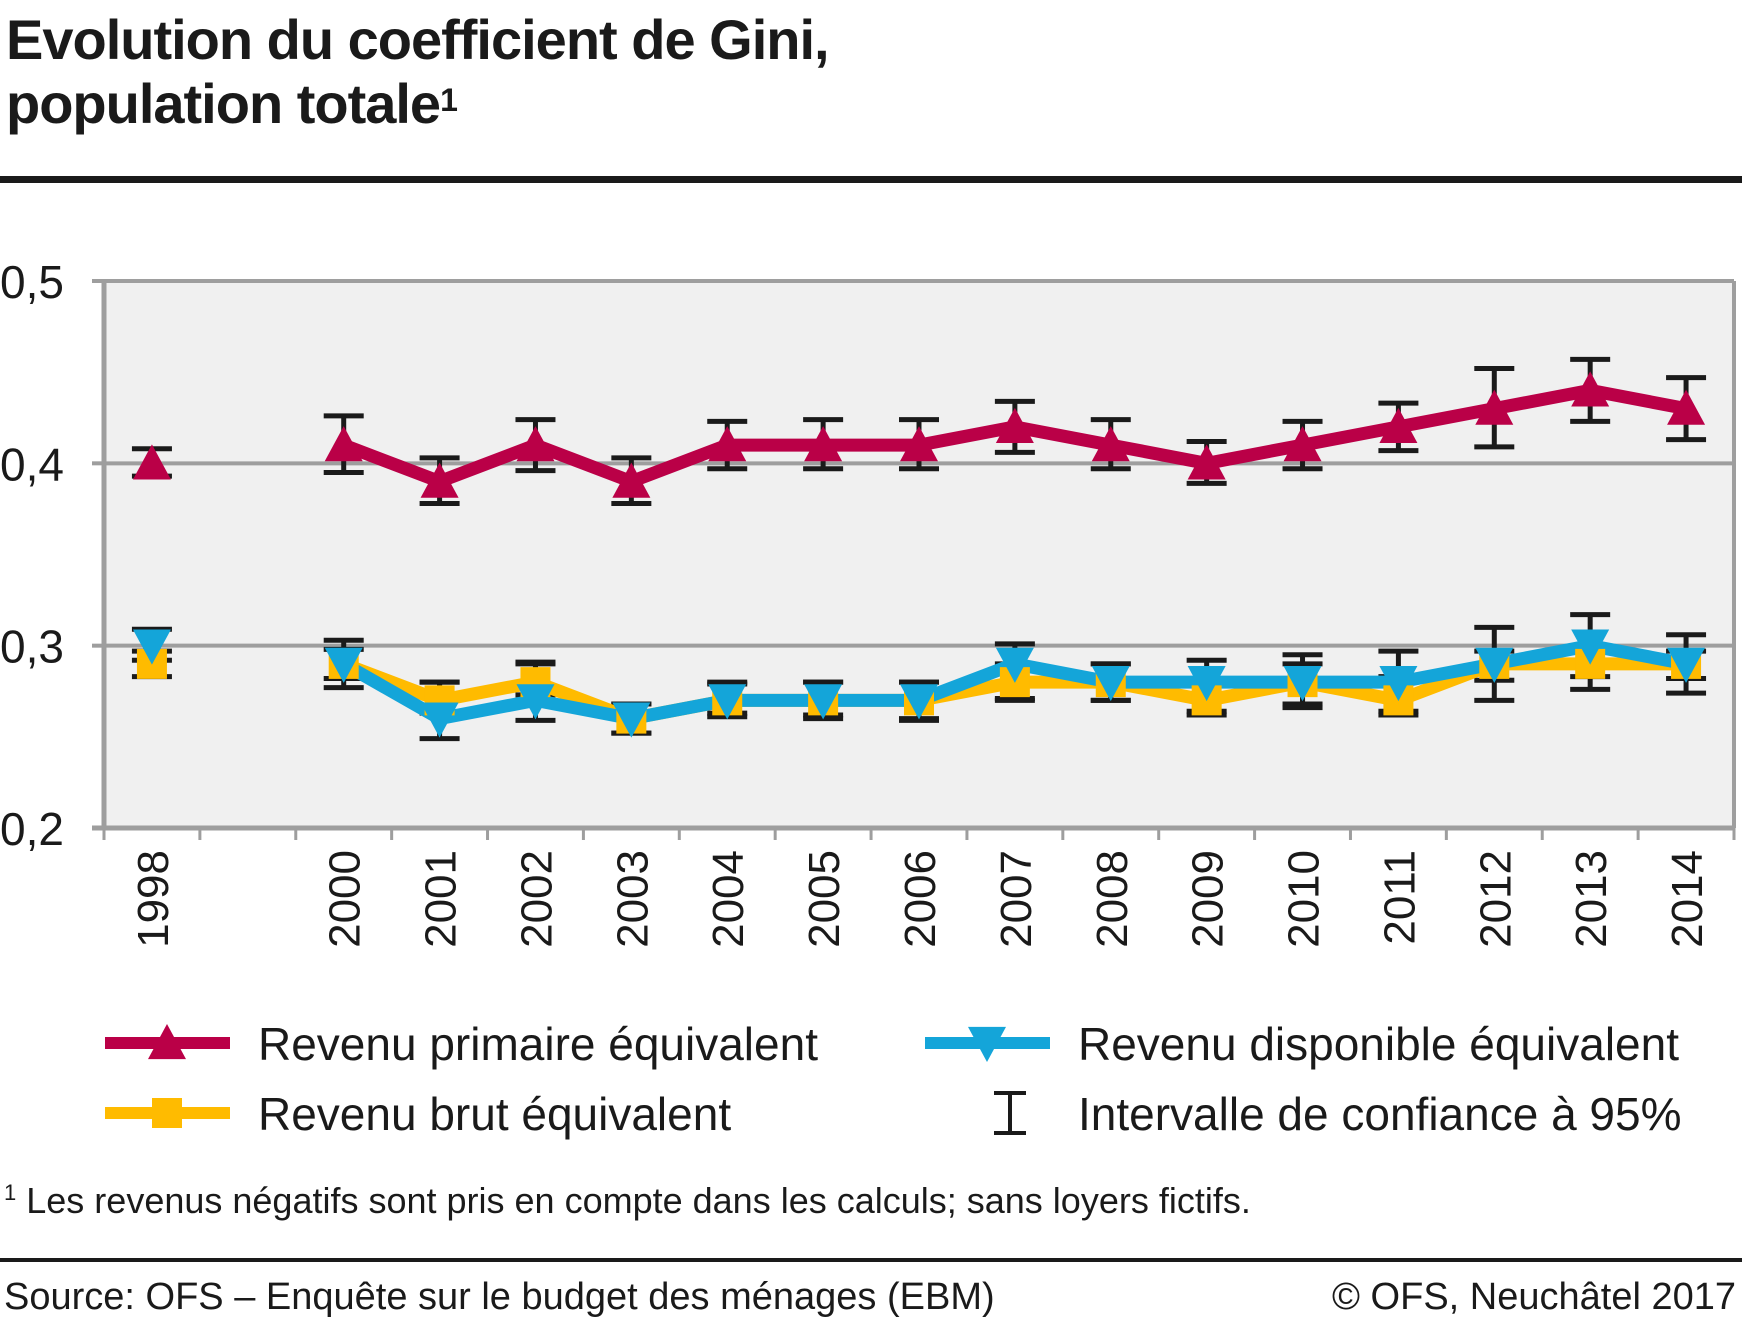  I want to click on chart-title-line2-text: population totale, so click(223, 103).